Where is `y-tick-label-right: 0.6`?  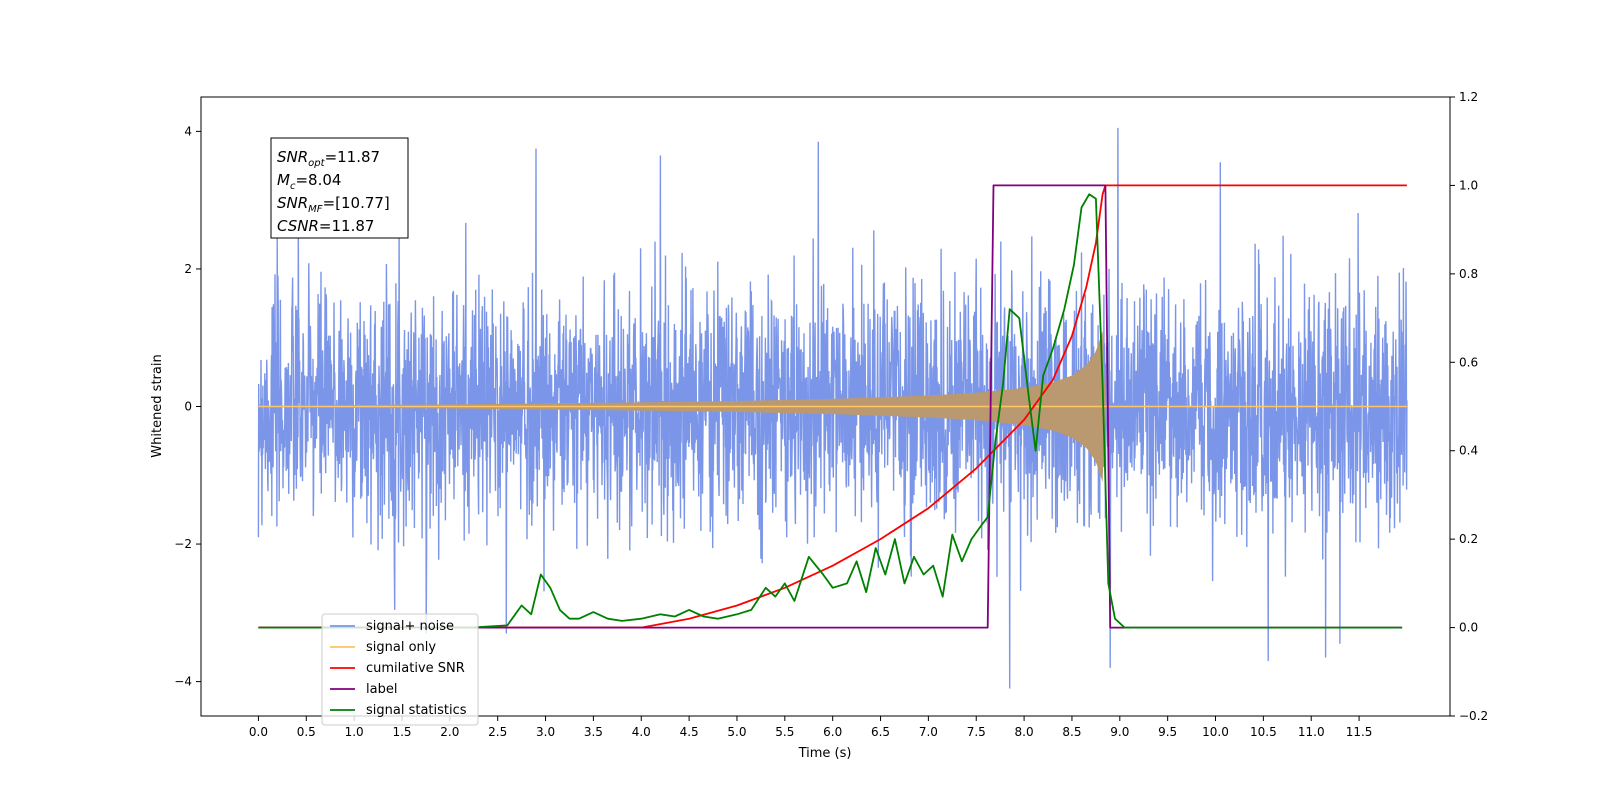
y-tick-label-right: 0.6 is located at coordinates (1468, 362).